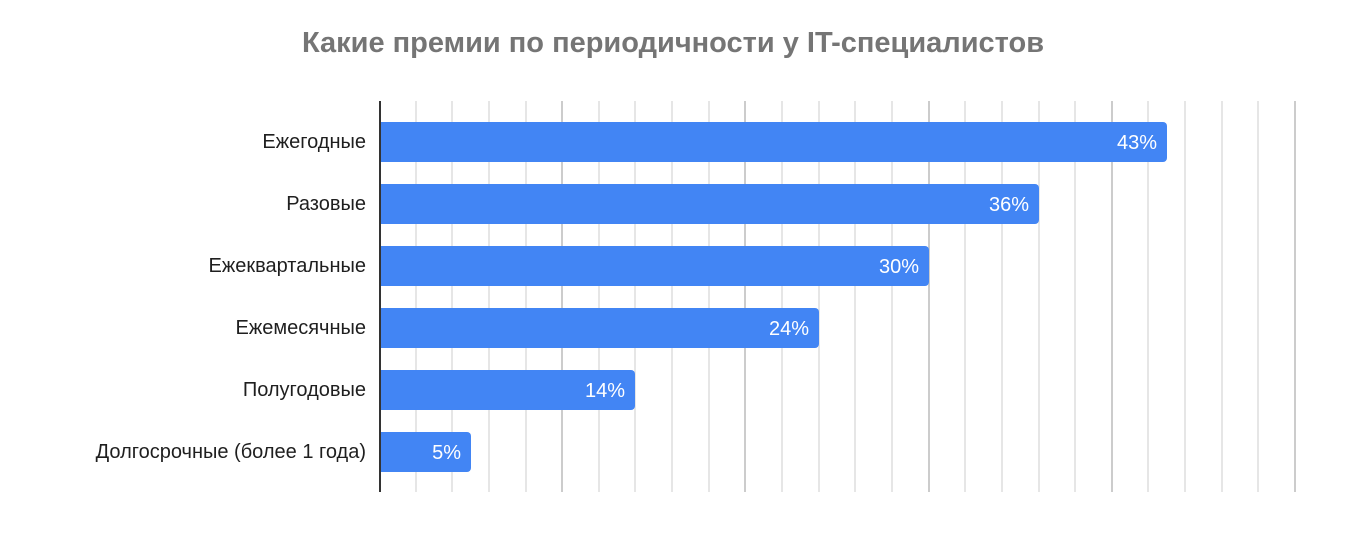 The image size is (1346, 550). Describe the element at coordinates (773, 142) in the screenshot. I see `bar: 43%` at that location.